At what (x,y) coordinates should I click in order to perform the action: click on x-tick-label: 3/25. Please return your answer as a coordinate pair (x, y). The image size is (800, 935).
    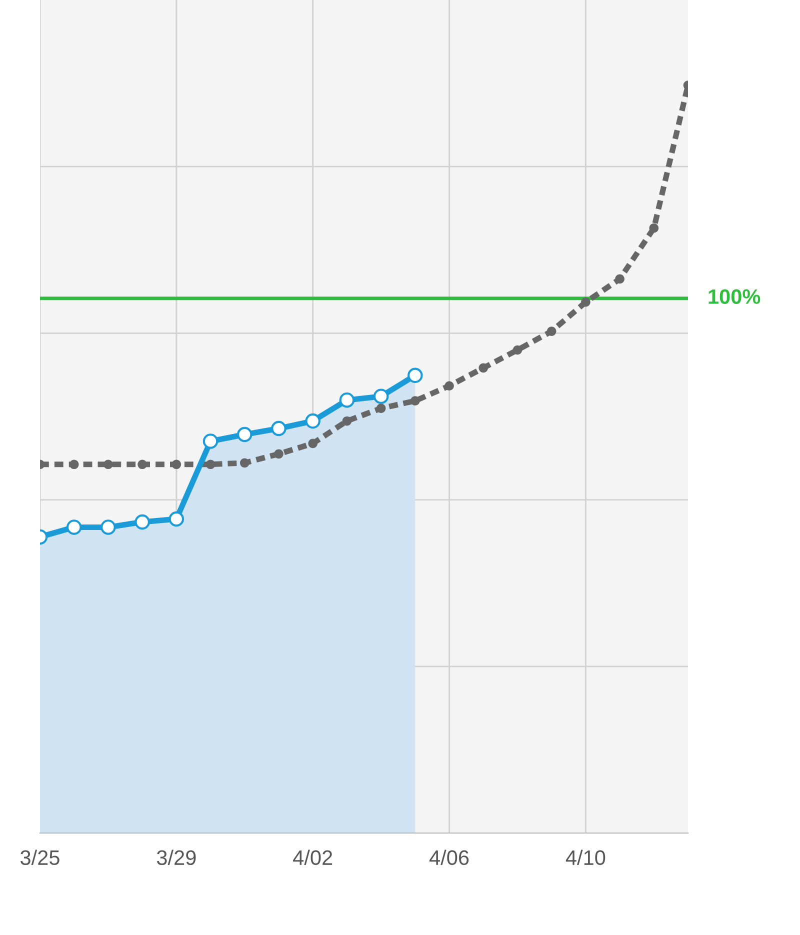
    Looking at the image, I should click on (40, 858).